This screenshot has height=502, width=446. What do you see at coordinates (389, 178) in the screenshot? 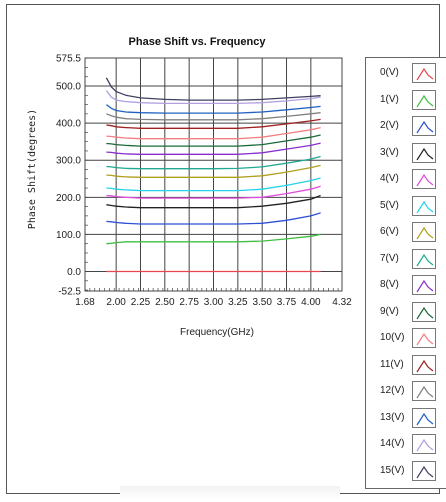
I see `legend-label: 4(V)` at bounding box center [389, 178].